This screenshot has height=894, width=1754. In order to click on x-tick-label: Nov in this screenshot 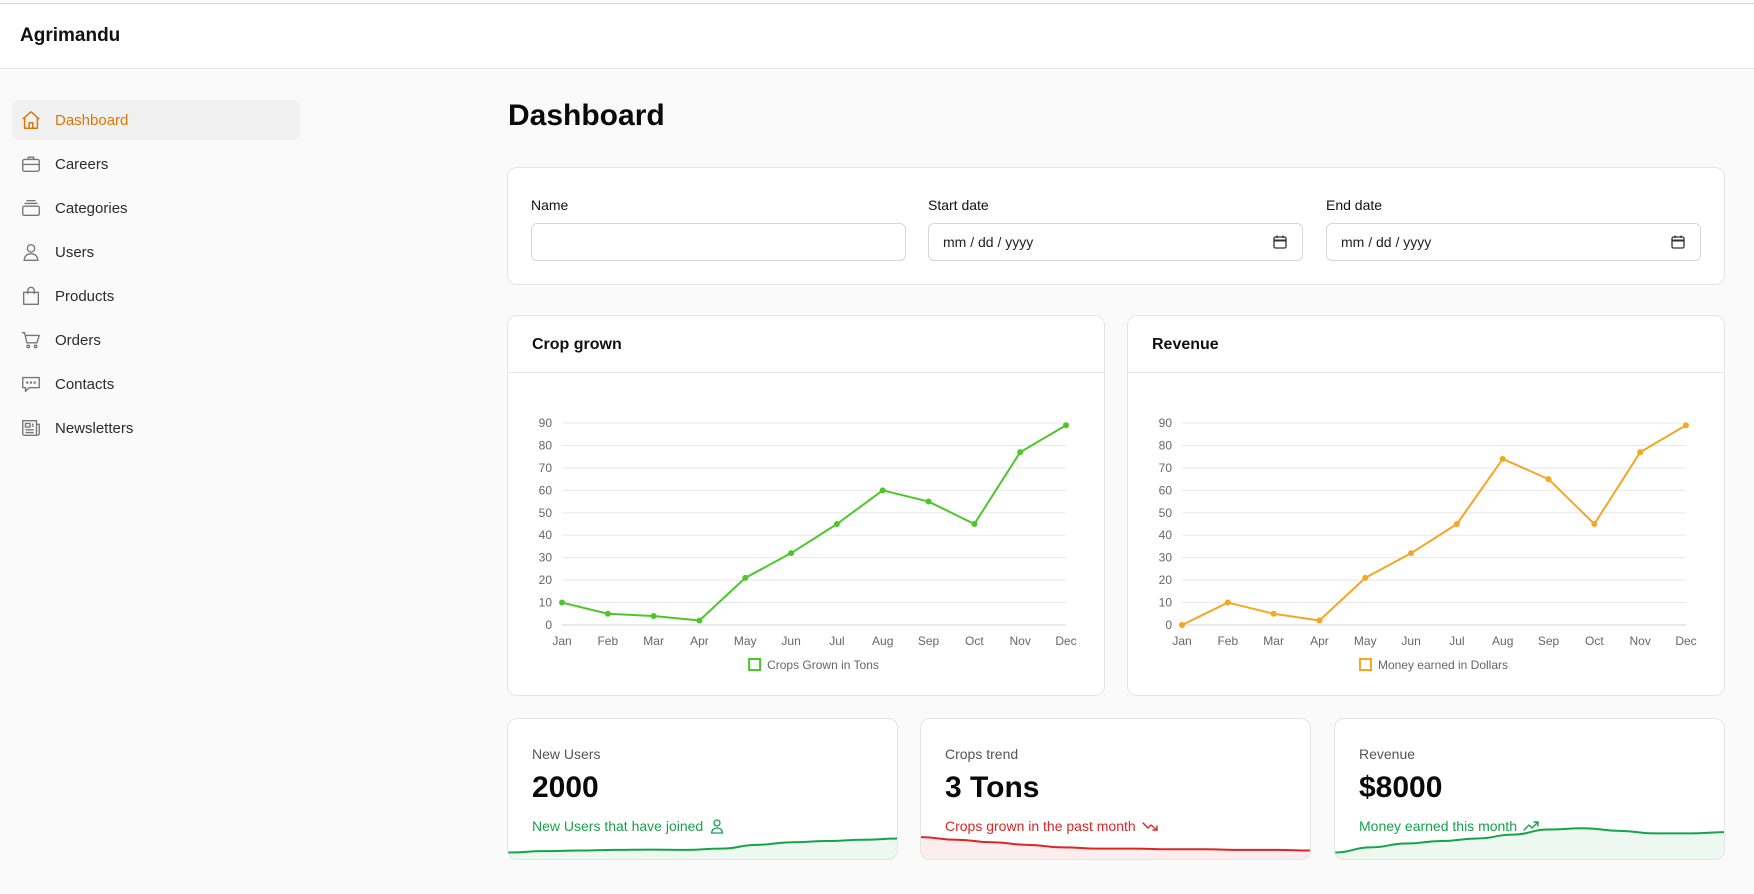, I will do `click(1020, 641)`.